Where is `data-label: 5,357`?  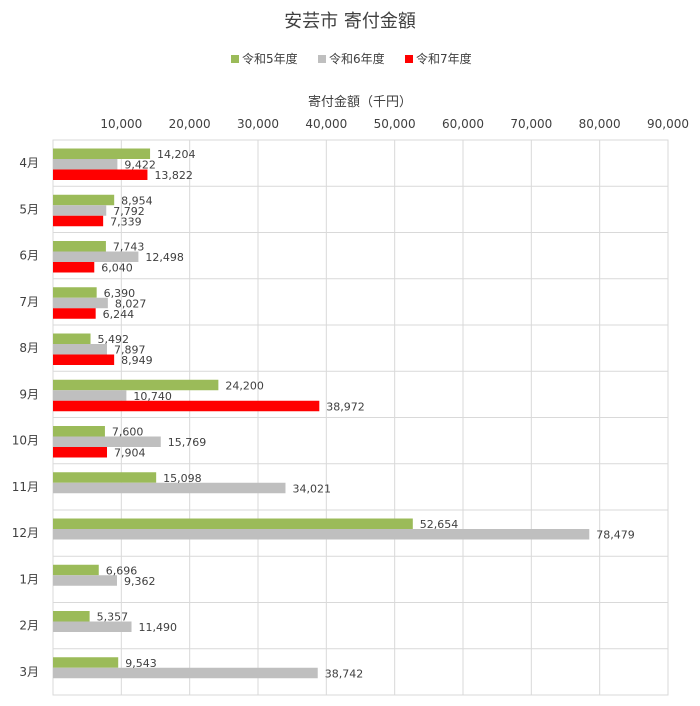 data-label: 5,357 is located at coordinates (113, 617).